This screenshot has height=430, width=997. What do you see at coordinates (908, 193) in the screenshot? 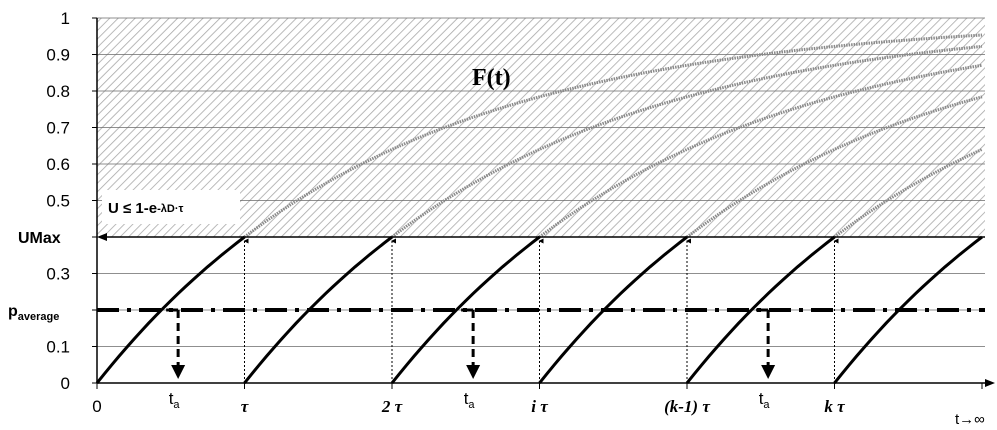
I see `continuation-curve` at bounding box center [908, 193].